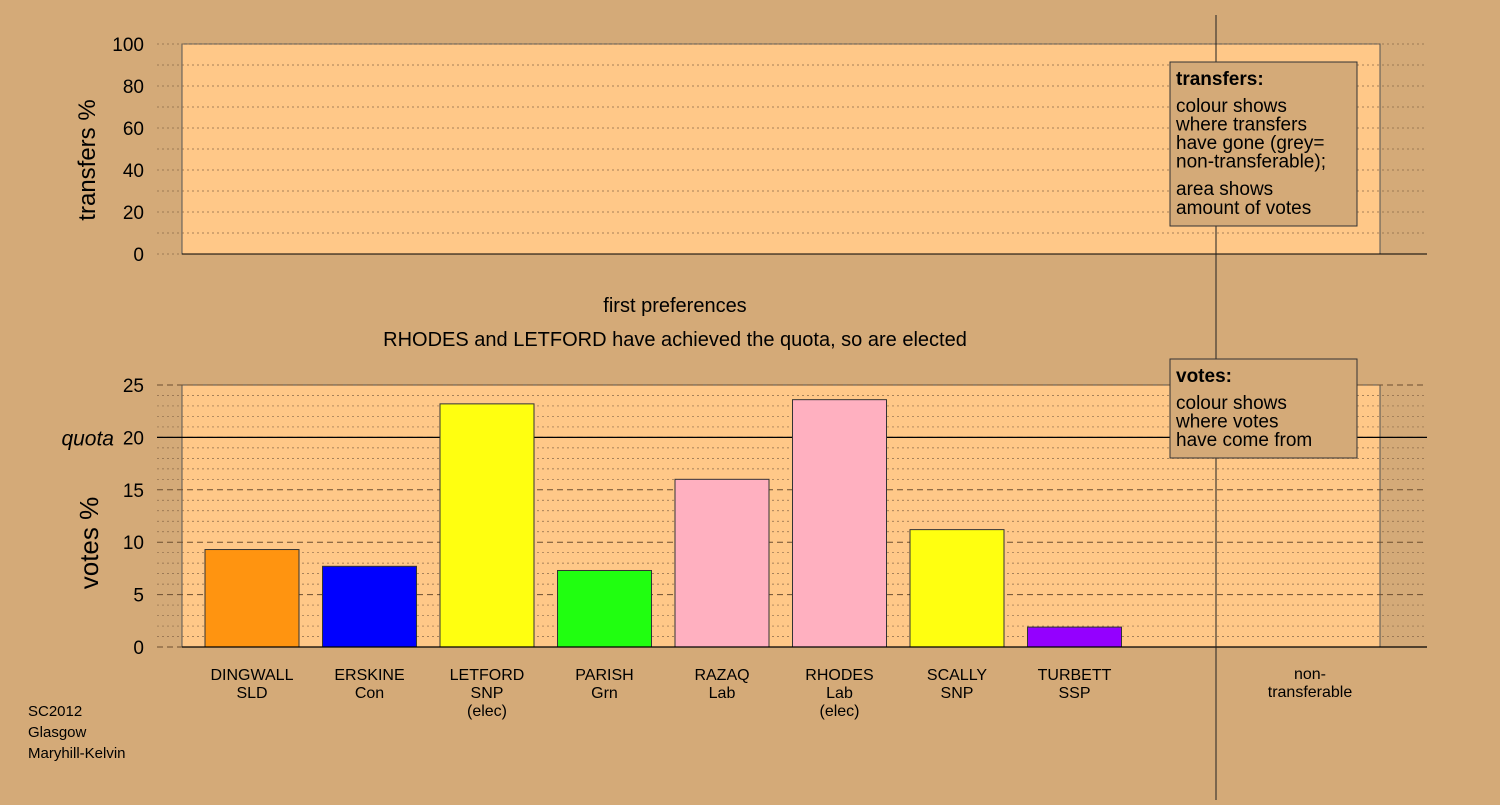  Describe the element at coordinates (138, 596) in the screenshot. I see `votes-y-tick: 5` at that location.